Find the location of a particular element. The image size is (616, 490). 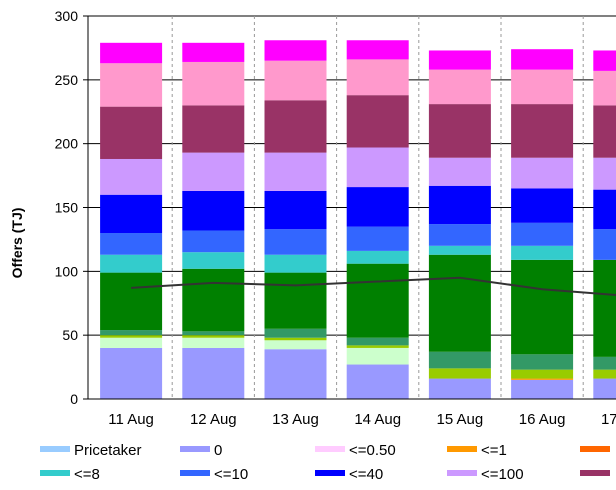

x-tick-label: 11 Aug is located at coordinates (131, 419).